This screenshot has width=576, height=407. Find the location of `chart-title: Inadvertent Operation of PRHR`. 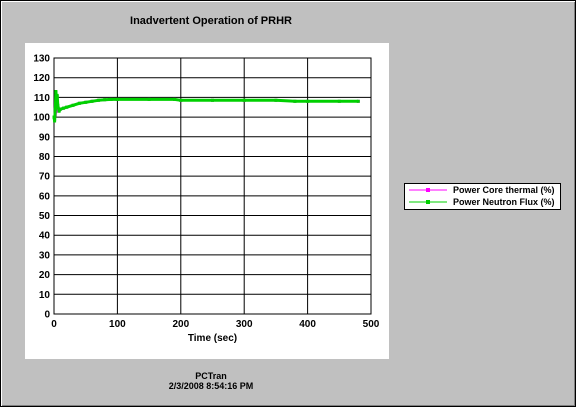

chart-title: Inadvertent Operation of PRHR is located at coordinates (211, 21).